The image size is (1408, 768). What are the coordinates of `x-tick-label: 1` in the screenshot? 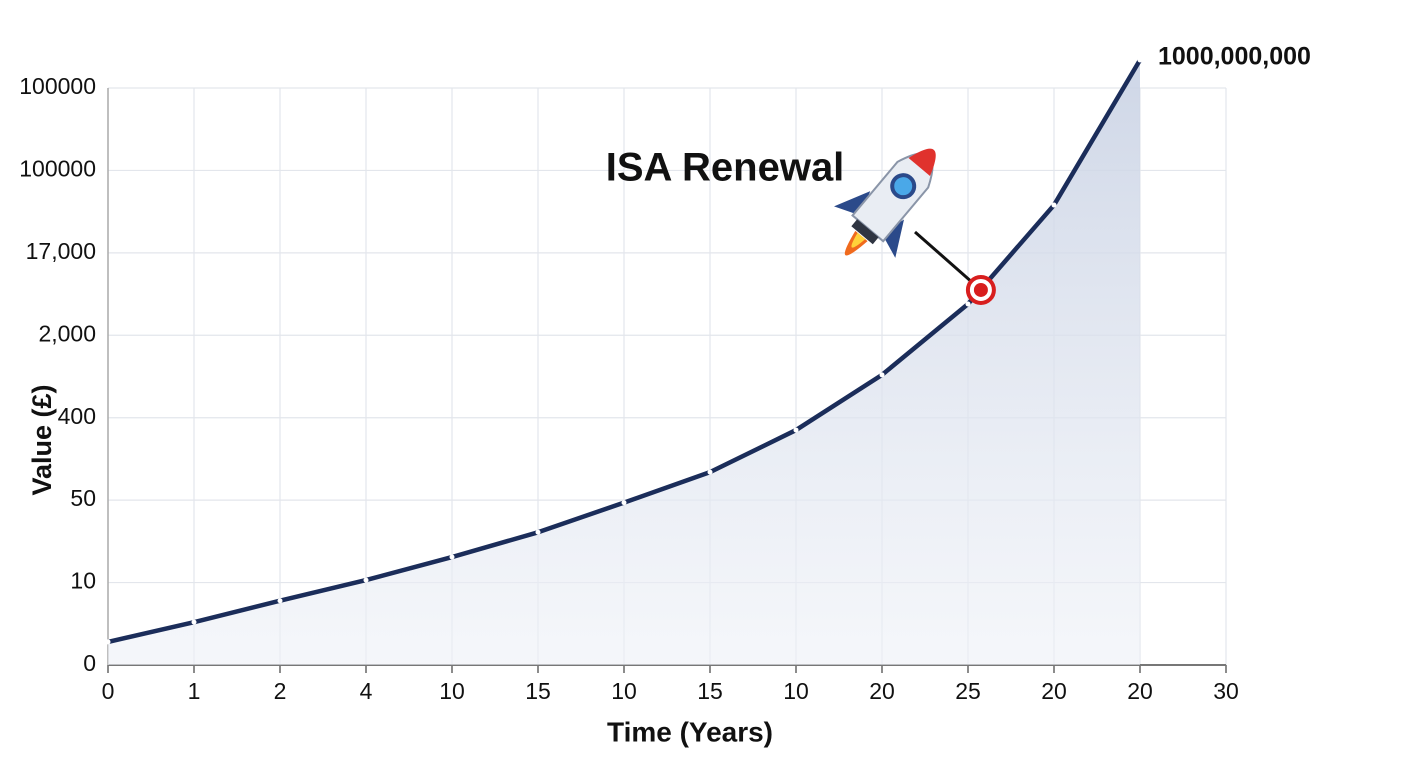 It's located at (194, 691).